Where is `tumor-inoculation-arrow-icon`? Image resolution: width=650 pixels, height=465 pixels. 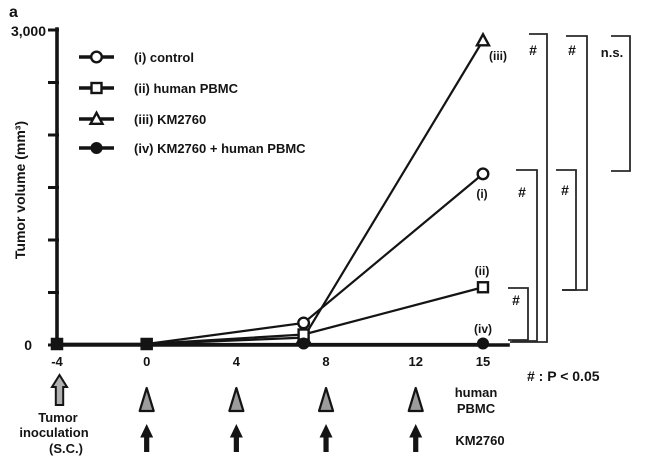
tumor-inoculation-arrow-icon is located at coordinates (59, 389).